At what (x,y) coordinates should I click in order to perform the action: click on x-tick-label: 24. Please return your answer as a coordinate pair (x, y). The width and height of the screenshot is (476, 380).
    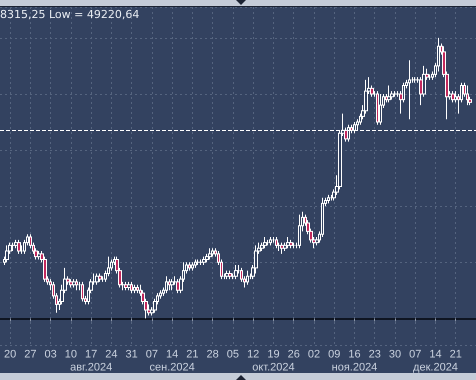
    Looking at the image, I should click on (111, 354).